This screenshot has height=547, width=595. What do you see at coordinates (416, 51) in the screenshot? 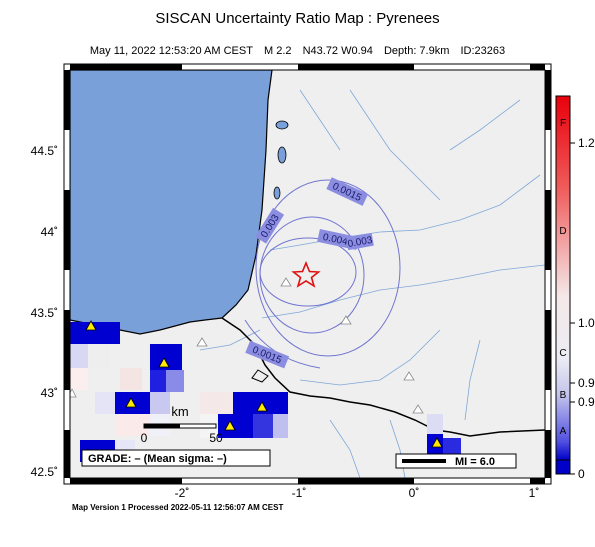
I see `event-depth: Depth: 7.9km` at bounding box center [416, 51].